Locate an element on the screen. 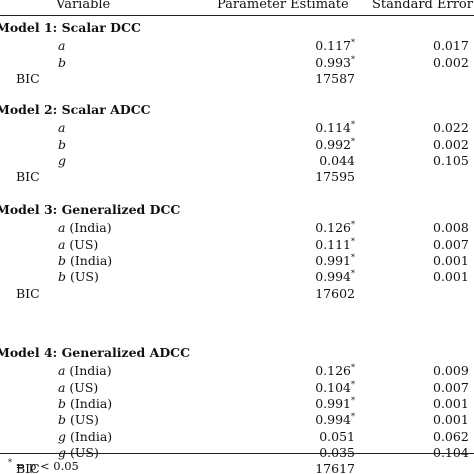 The image size is (474, 474). estimate-value: 0.126 is located at coordinates (333, 228).